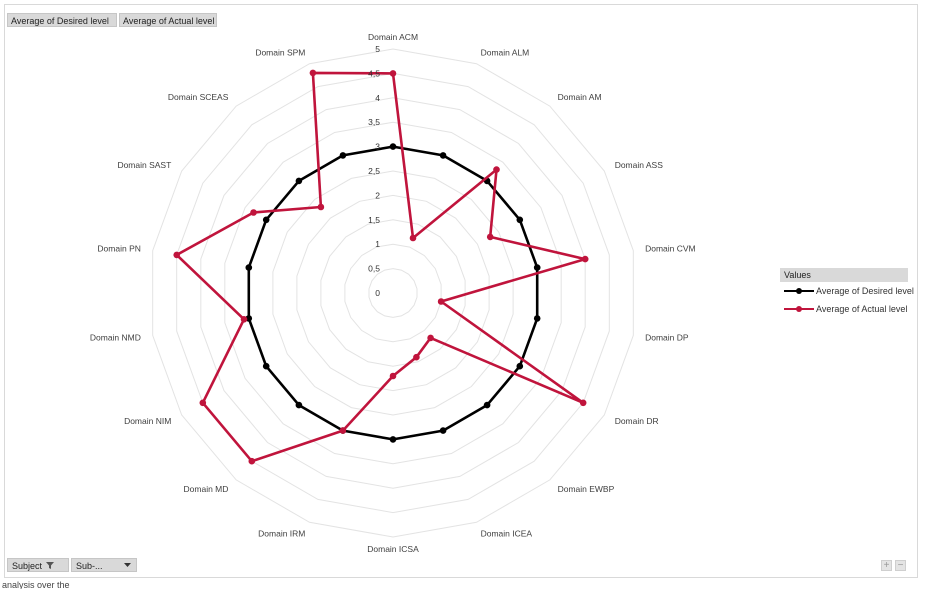  I want to click on footer-text: analysis over the, so click(36, 584).